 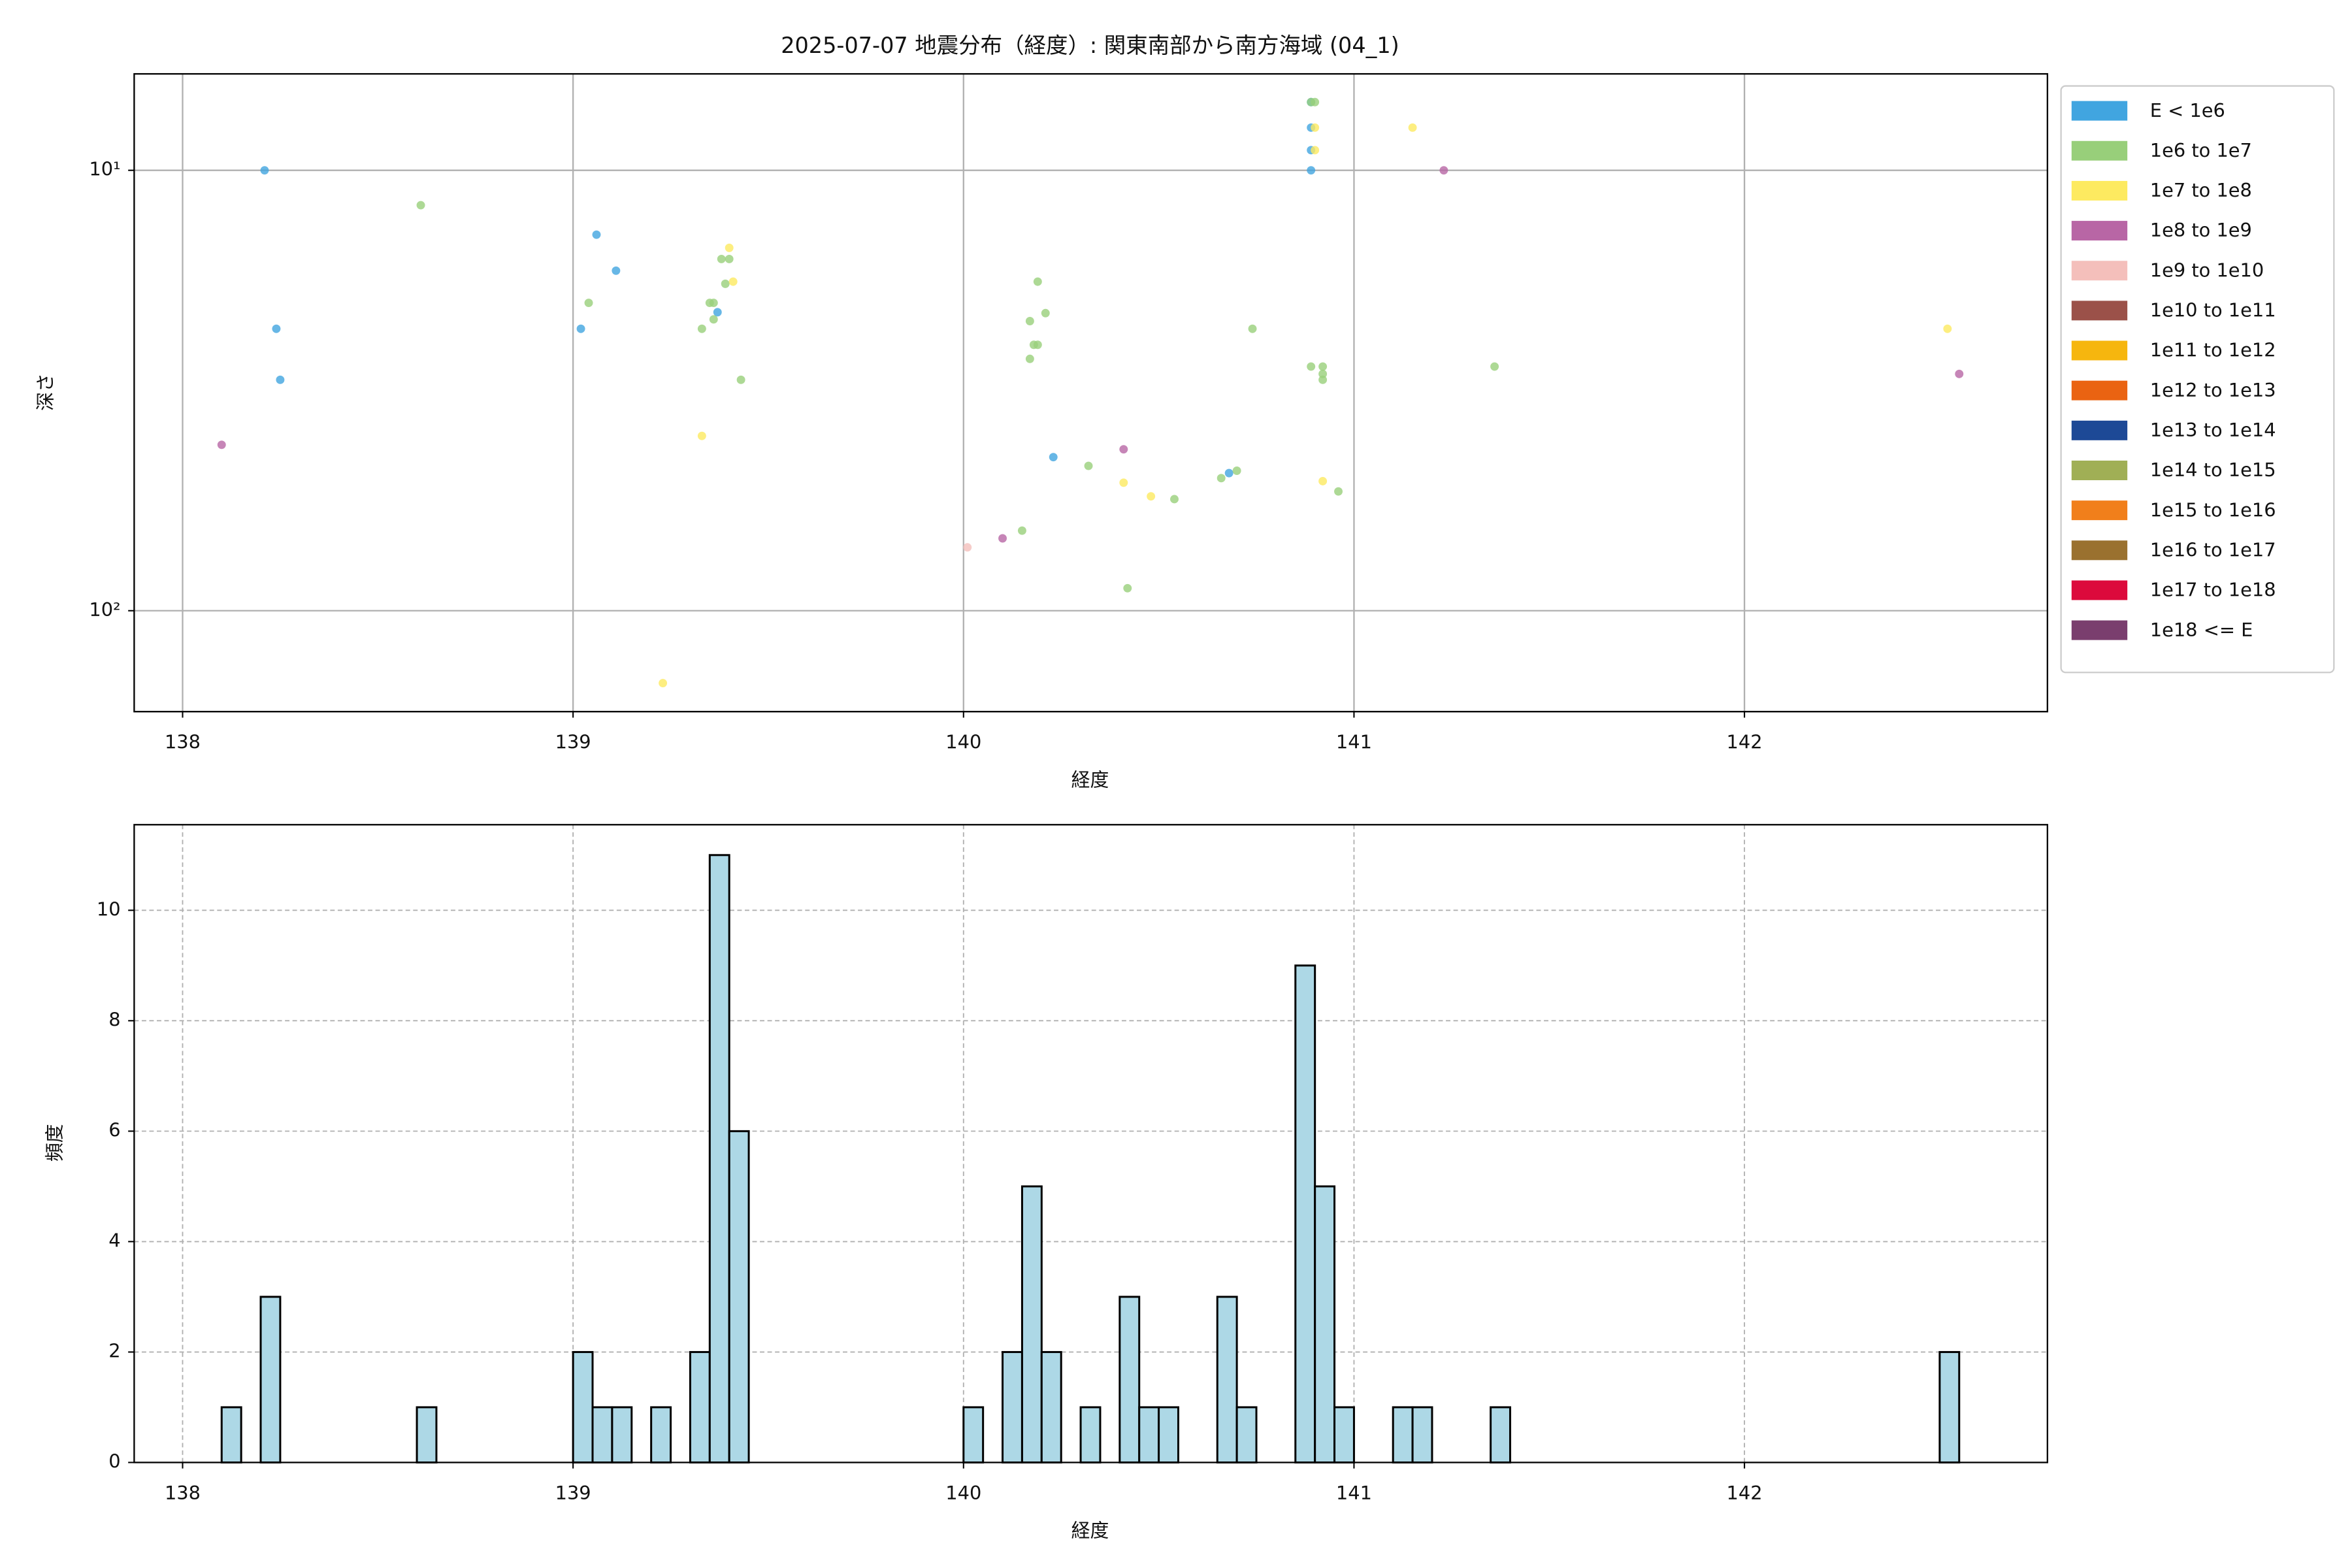 I want to click on y-tick-label: 4, so click(x=114, y=1240).